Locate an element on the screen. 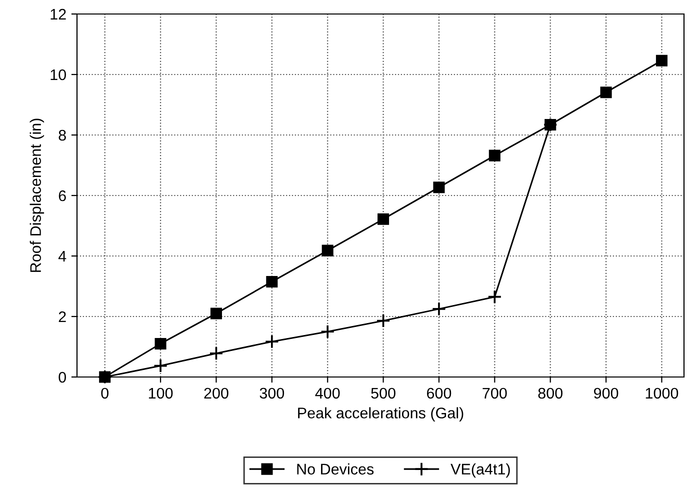 The image size is (688, 495). x-tick-label: 900 is located at coordinates (606, 393).